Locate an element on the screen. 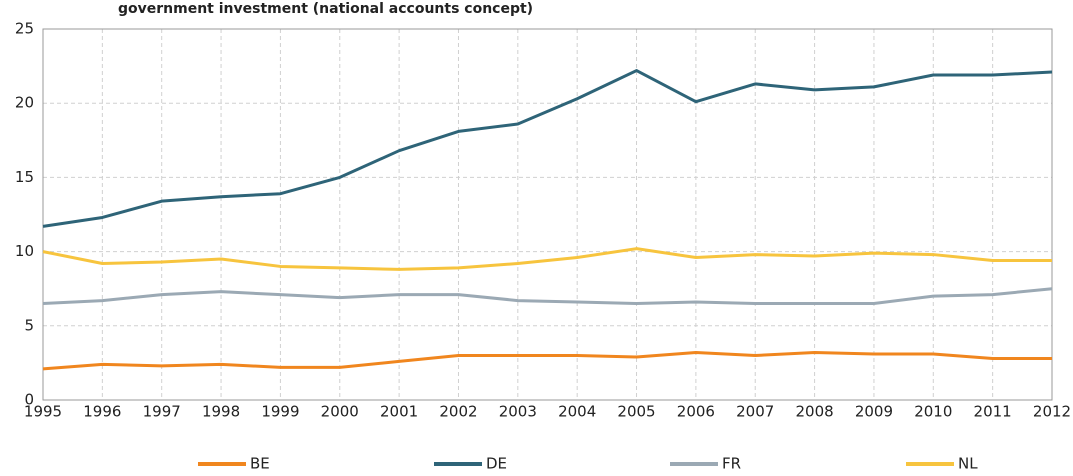 The image size is (1073, 476). x-tick-label: 2009 is located at coordinates (874, 412).